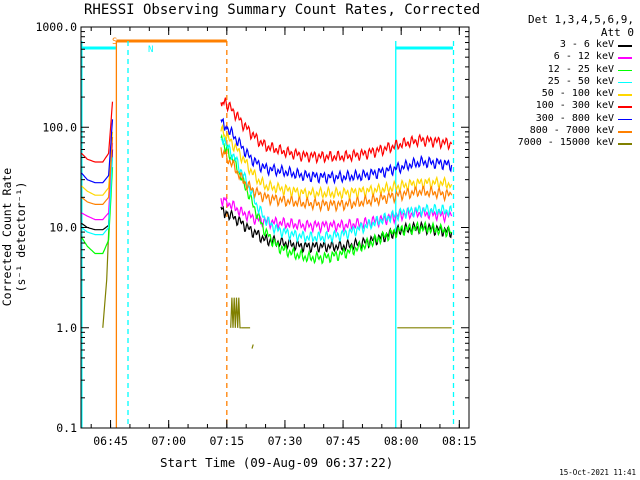  What do you see at coordinates (63, 228) in the screenshot?
I see `y-tick-label-2: 10.0` at bounding box center [63, 228].